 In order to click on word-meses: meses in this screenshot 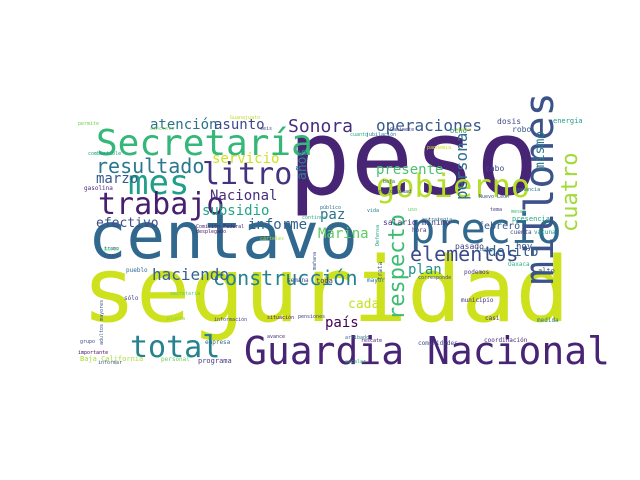, I will do `click(519, 212)`.